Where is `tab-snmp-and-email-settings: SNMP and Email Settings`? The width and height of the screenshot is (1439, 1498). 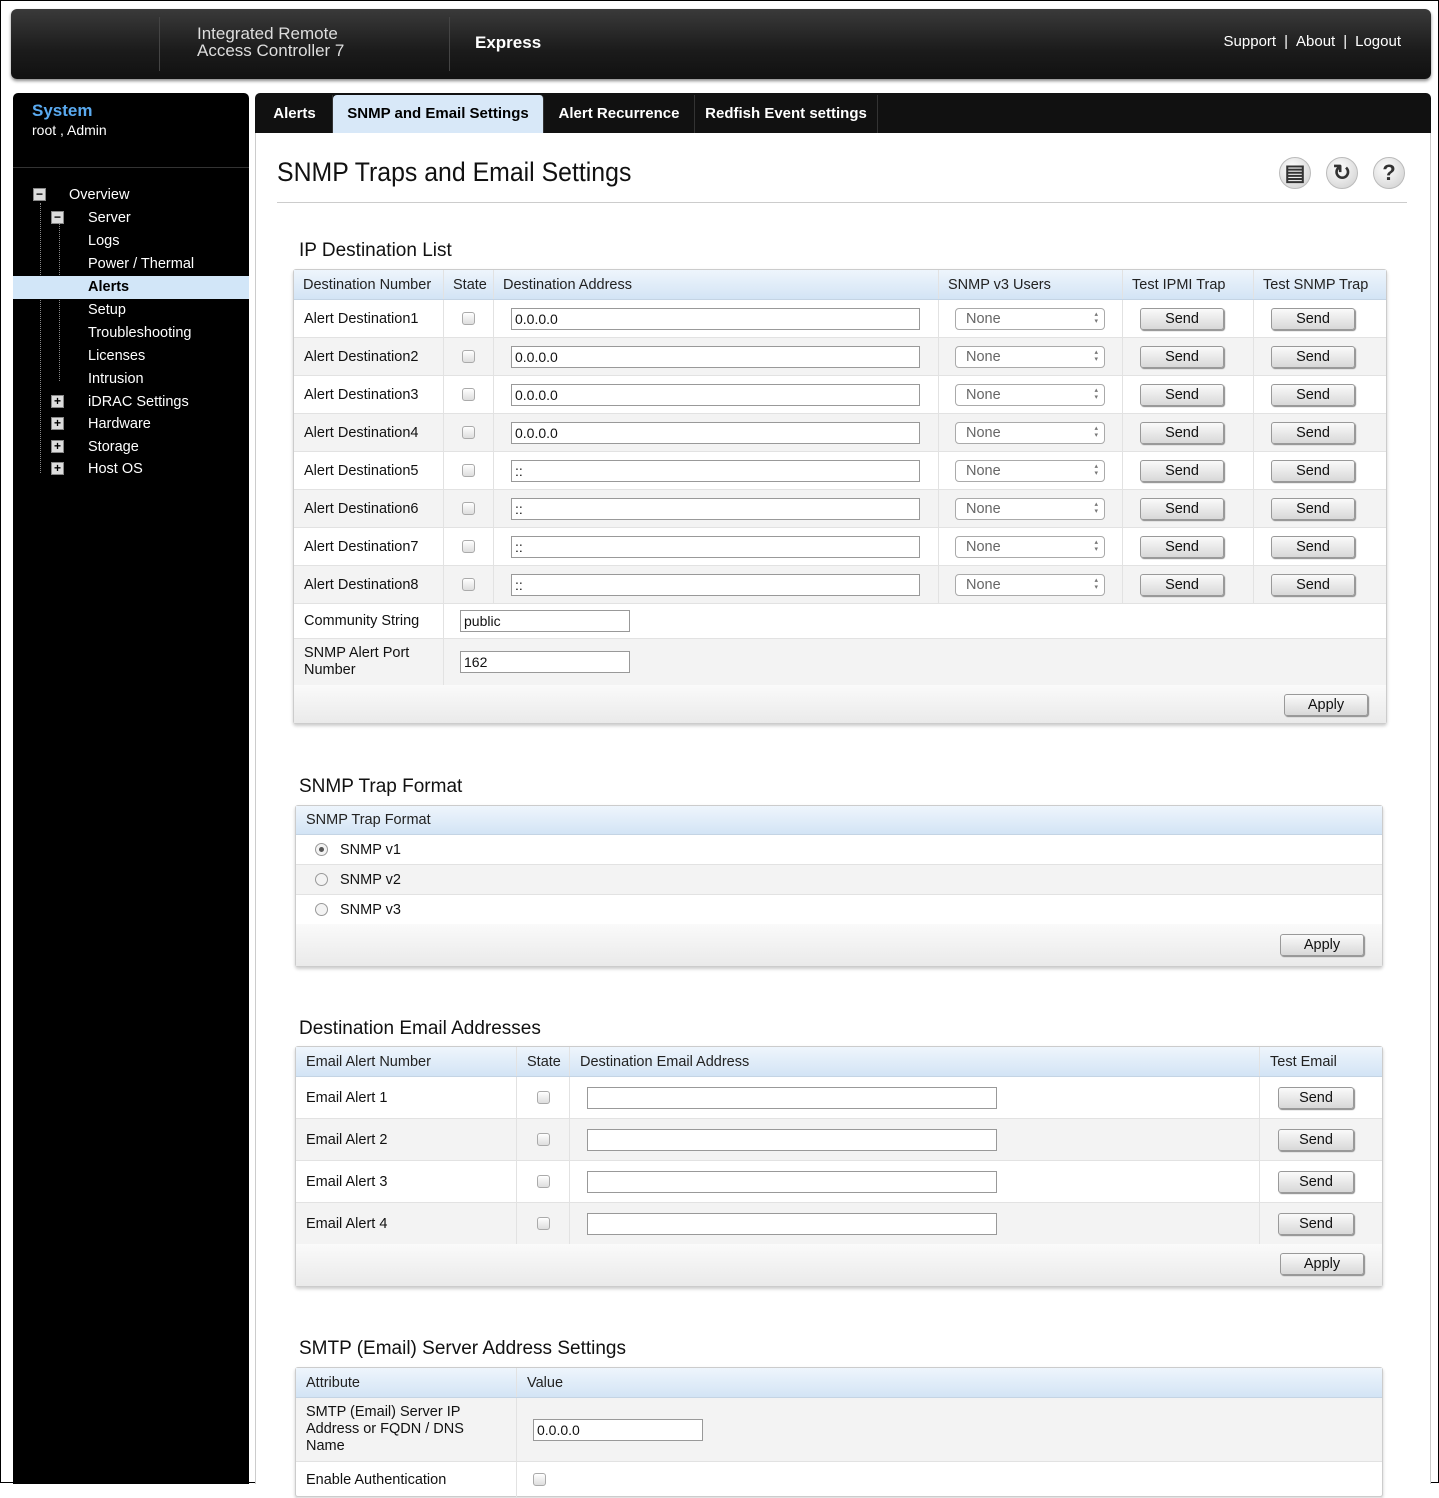 tab-snmp-and-email-settings: SNMP and Email Settings is located at coordinates (438, 114).